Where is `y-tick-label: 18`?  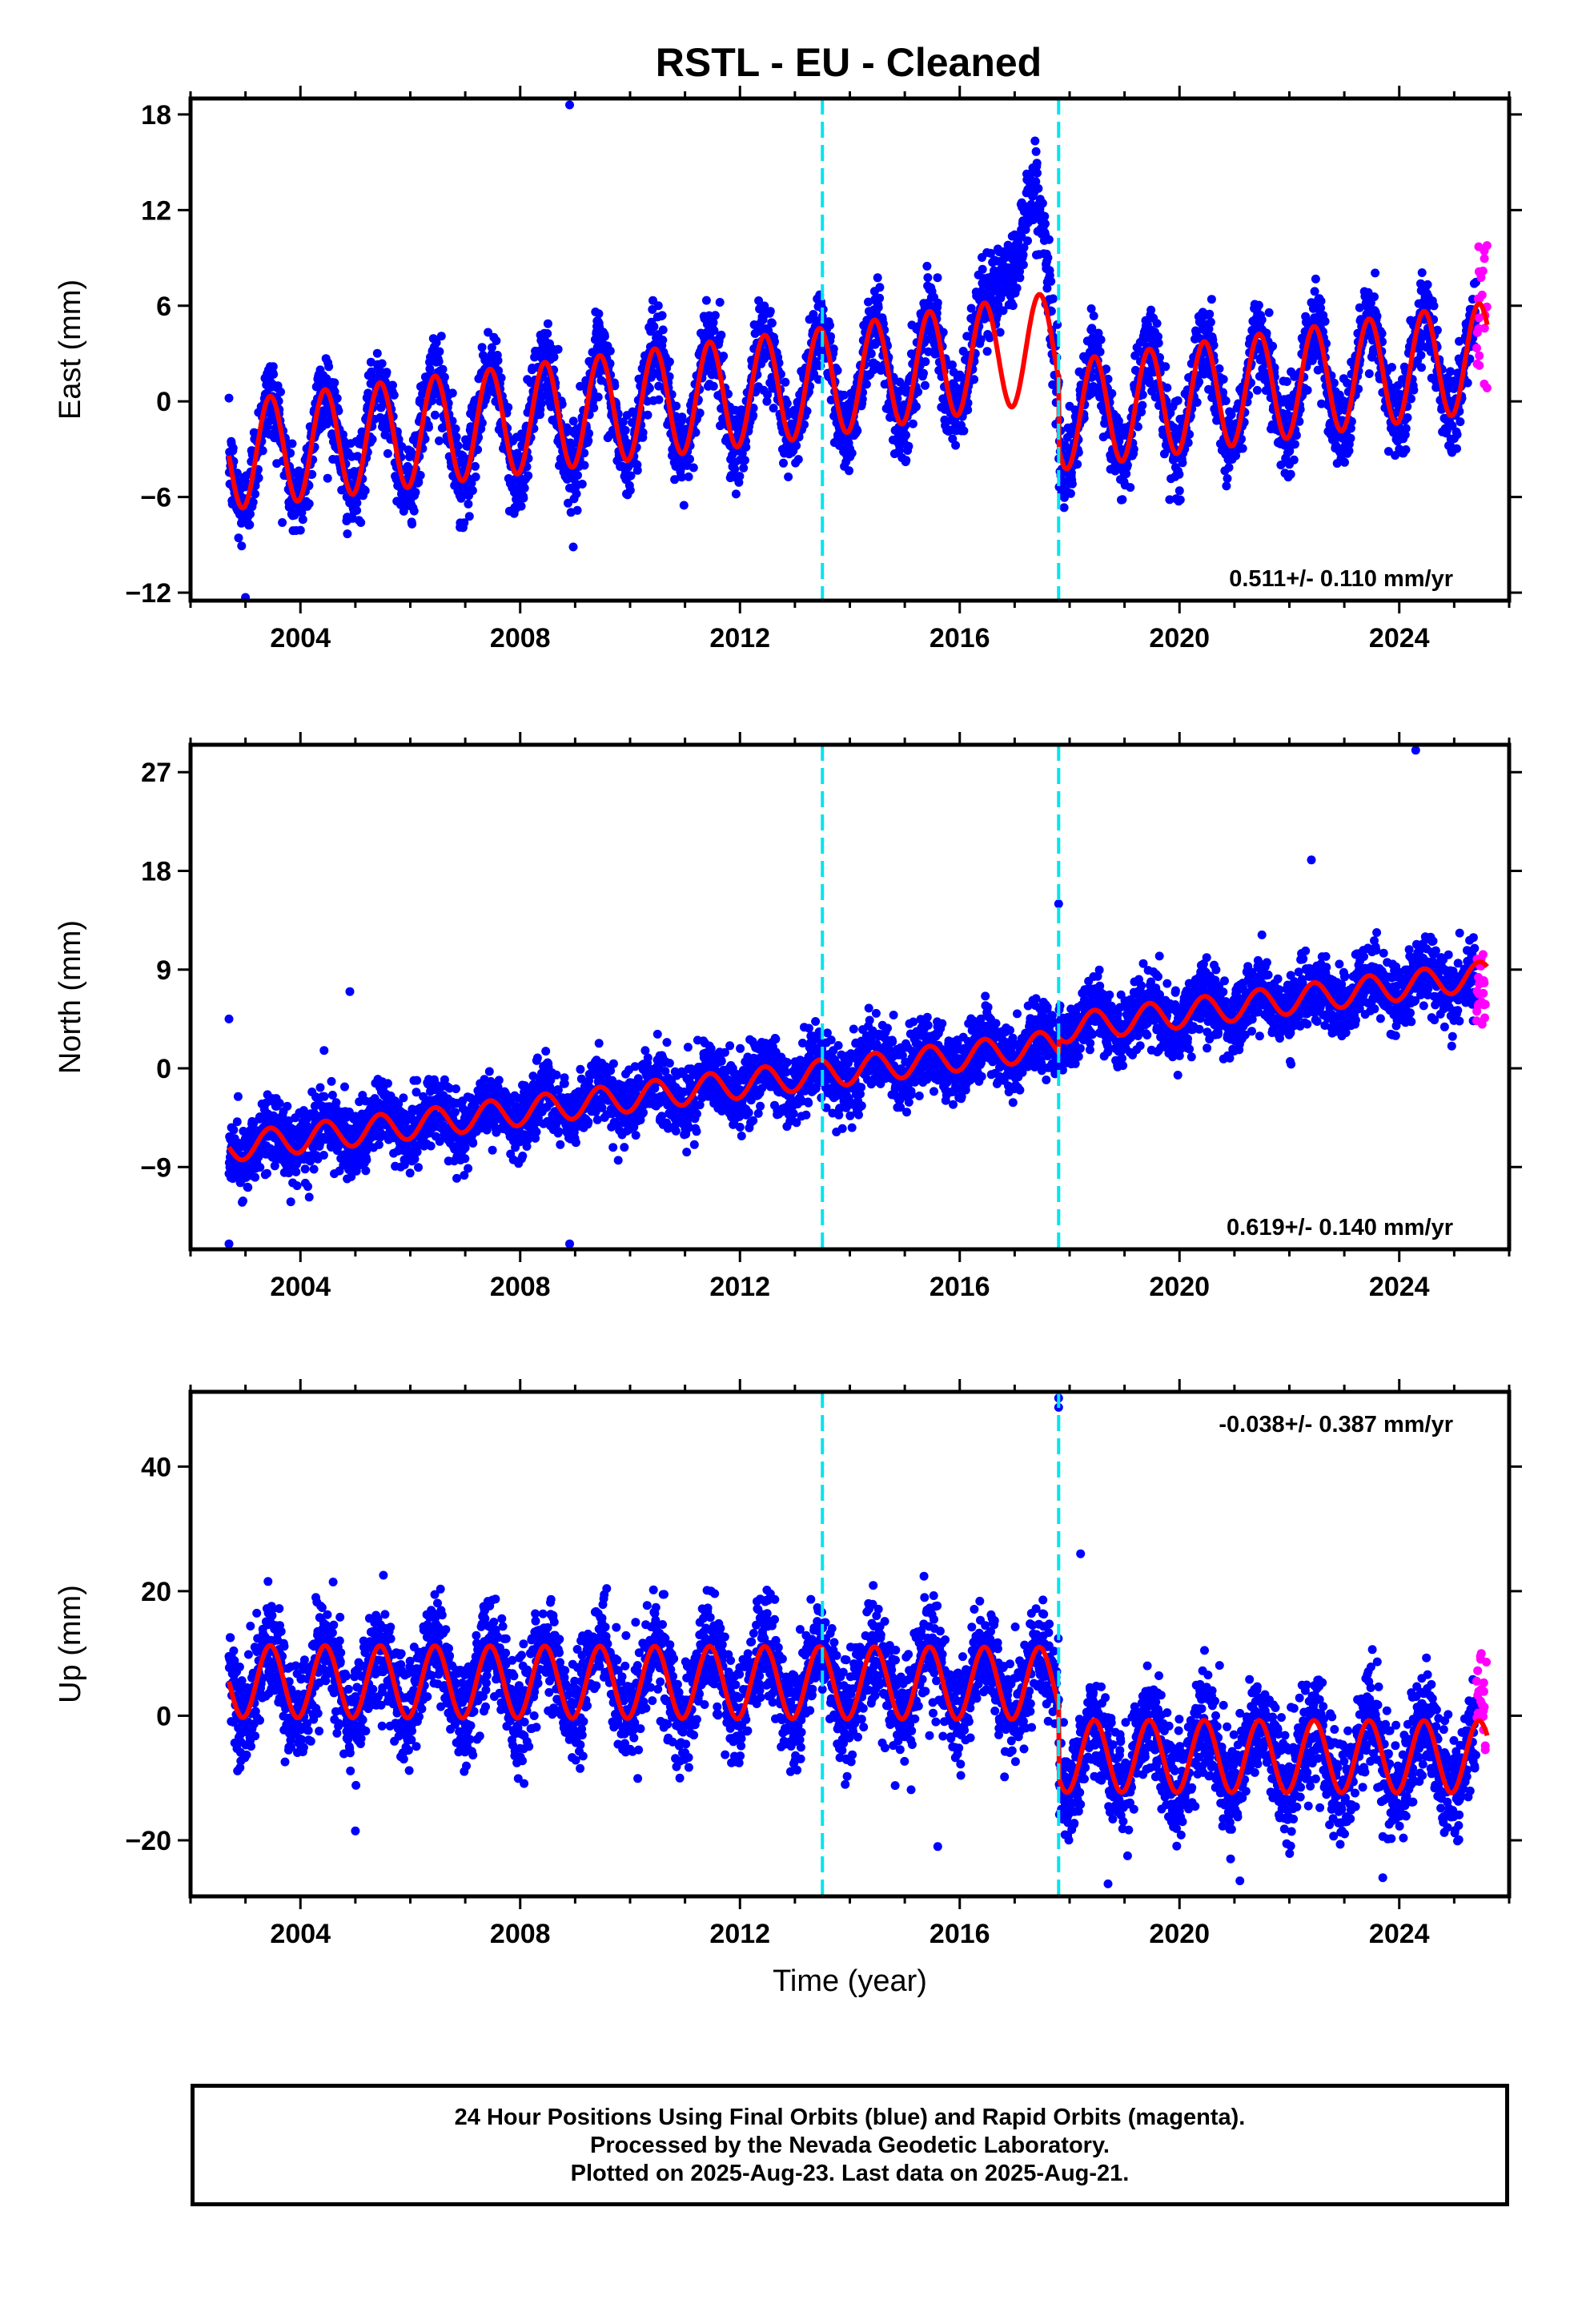
y-tick-label: 18 is located at coordinates (156, 116).